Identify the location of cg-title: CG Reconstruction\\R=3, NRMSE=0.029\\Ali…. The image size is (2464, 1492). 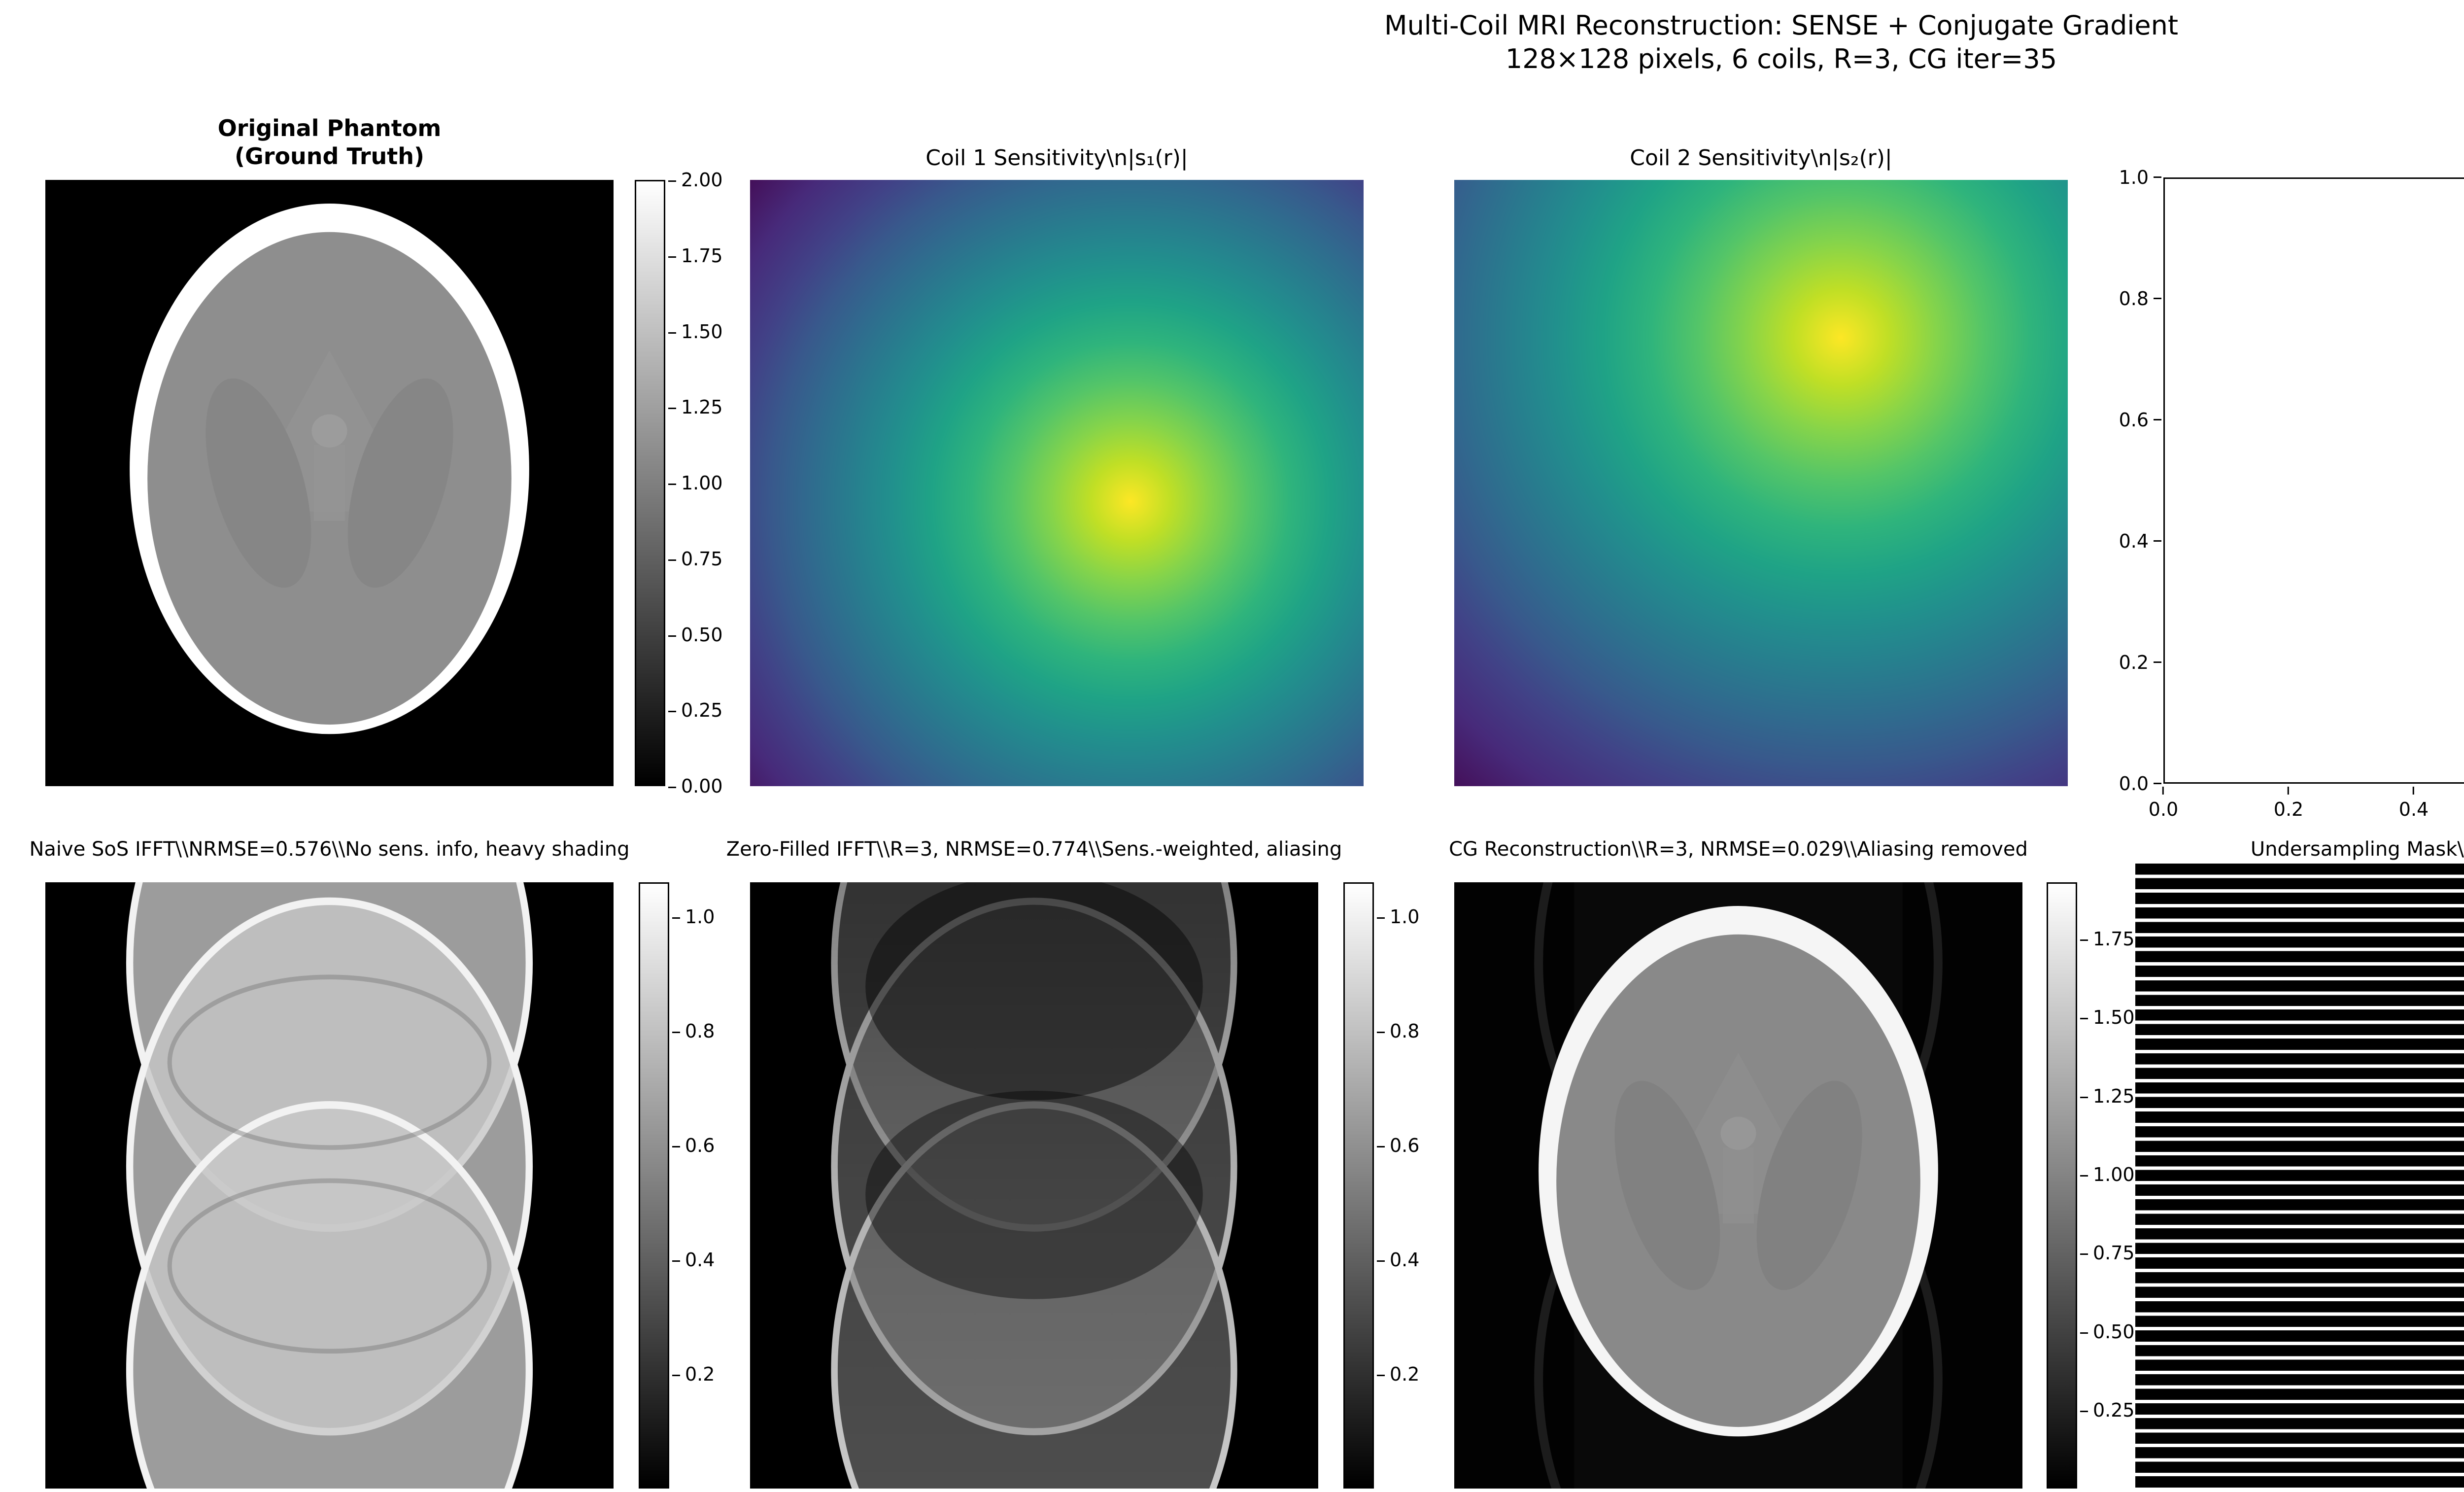
(1738, 850).